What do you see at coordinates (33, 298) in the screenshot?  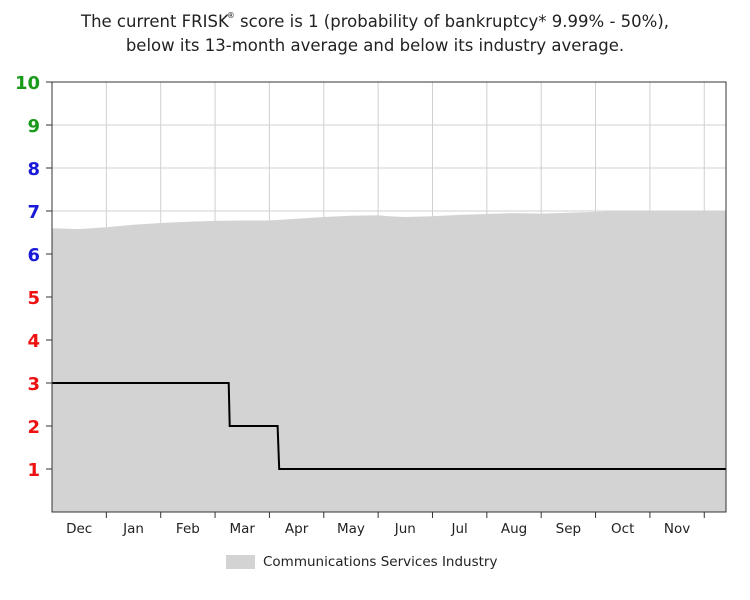 I see `y-tick-label: 5` at bounding box center [33, 298].